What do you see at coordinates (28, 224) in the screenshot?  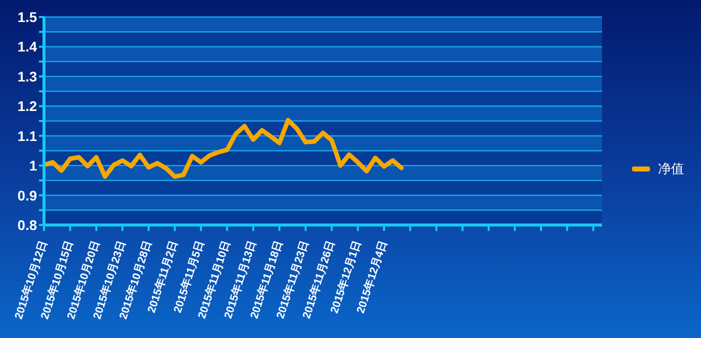 I see `y-tick-label: 0.8` at bounding box center [28, 224].